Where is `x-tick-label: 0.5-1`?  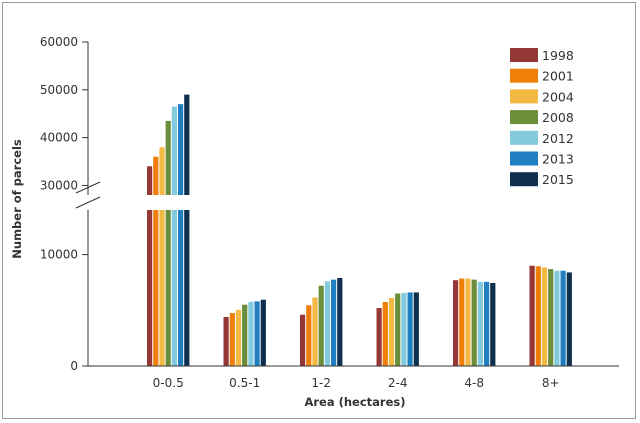
x-tick-label: 0.5-1 is located at coordinates (244, 383).